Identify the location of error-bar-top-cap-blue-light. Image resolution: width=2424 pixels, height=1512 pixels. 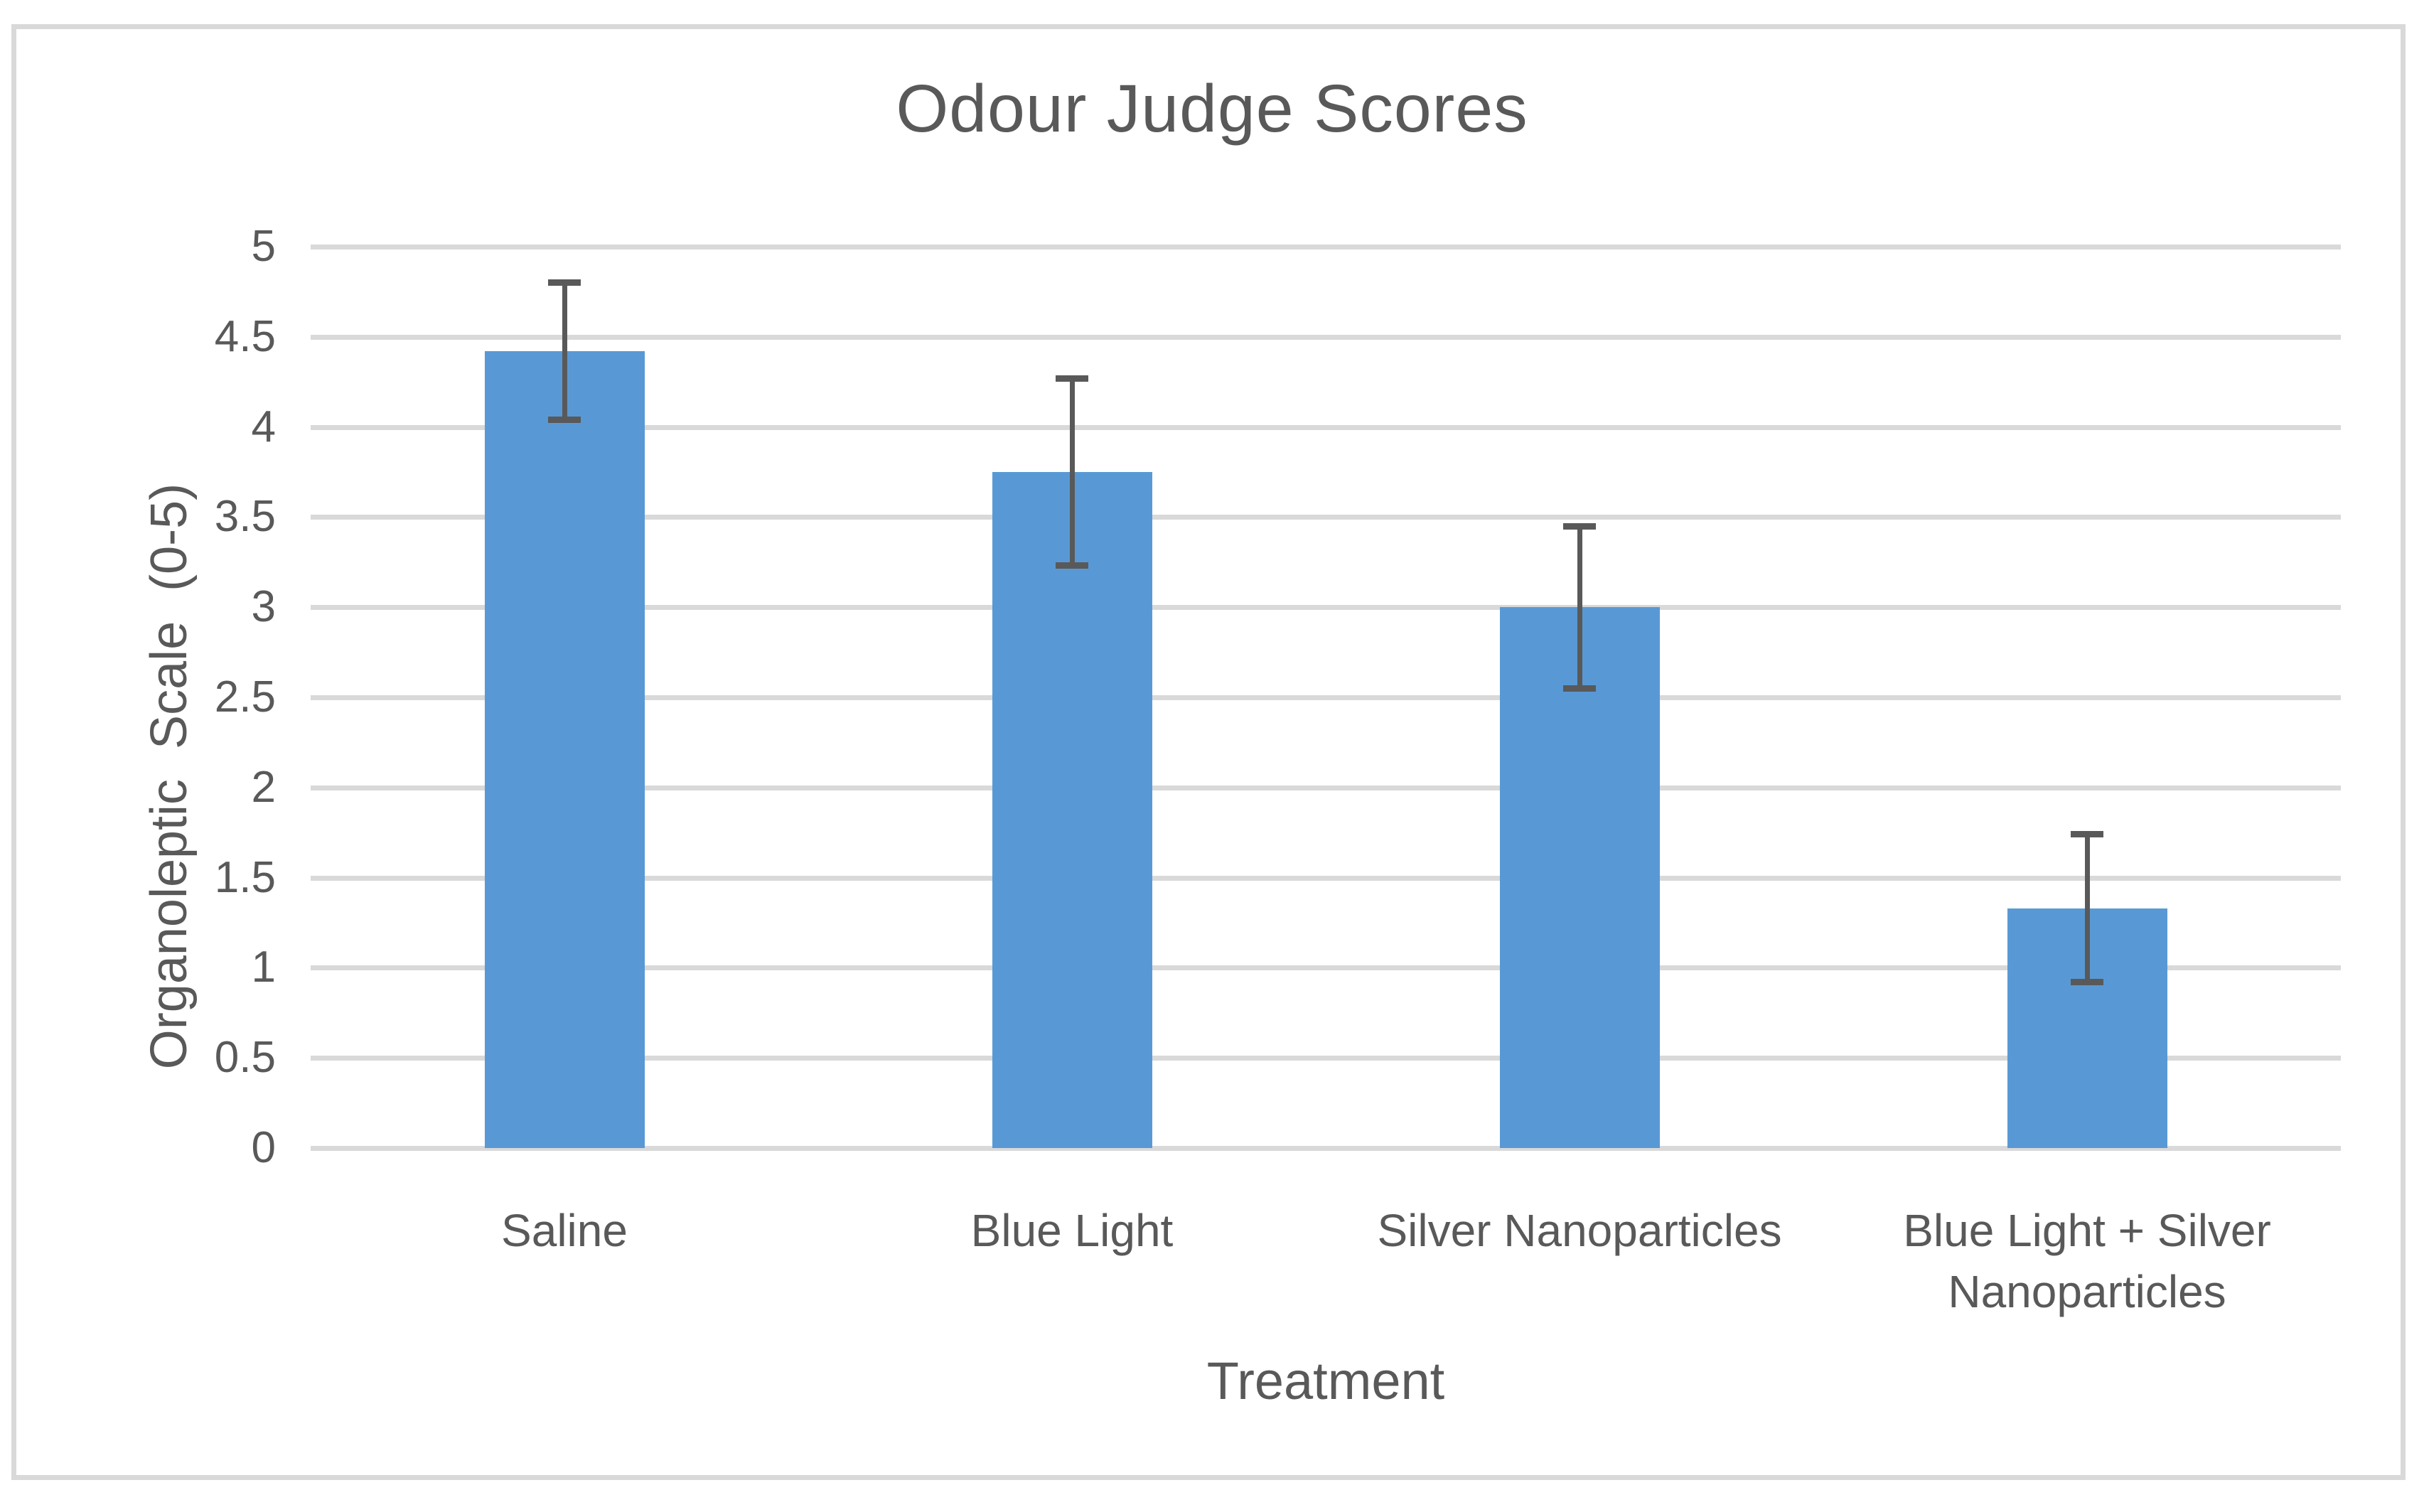
(1072, 378).